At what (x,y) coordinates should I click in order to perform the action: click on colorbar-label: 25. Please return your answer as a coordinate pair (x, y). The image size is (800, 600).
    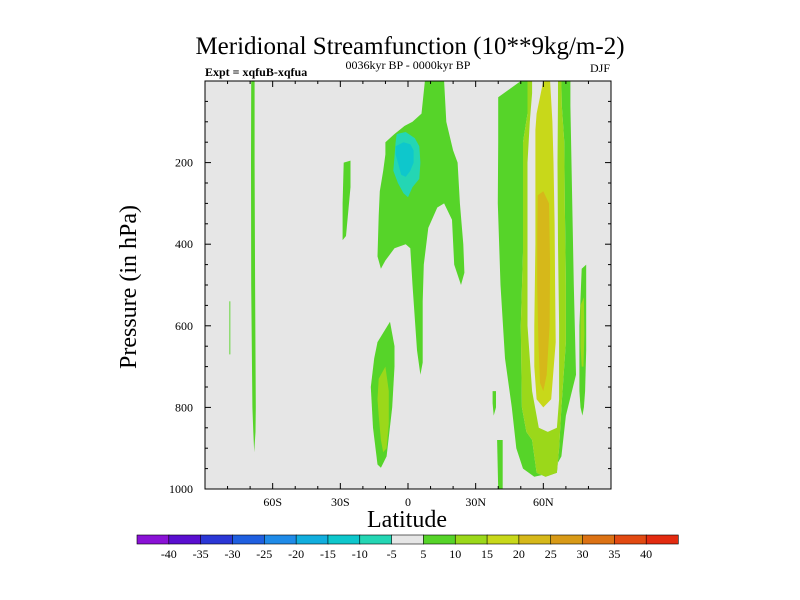
    Looking at the image, I should click on (551, 554).